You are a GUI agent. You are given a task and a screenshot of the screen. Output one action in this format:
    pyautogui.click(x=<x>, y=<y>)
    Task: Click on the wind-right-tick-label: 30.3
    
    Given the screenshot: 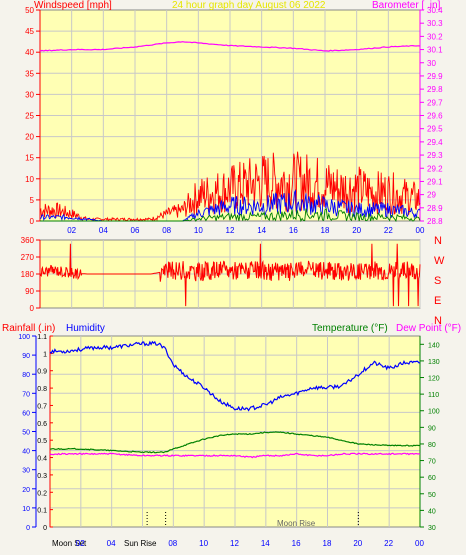 What is the action you would take?
    pyautogui.click(x=435, y=23)
    